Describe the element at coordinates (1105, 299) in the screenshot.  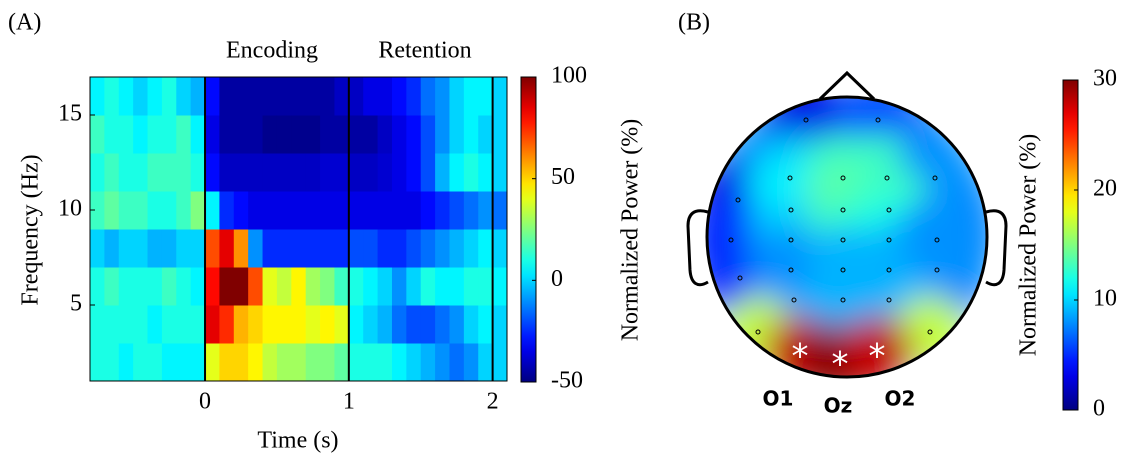
I see `colorbar-tick-label: 10` at that location.